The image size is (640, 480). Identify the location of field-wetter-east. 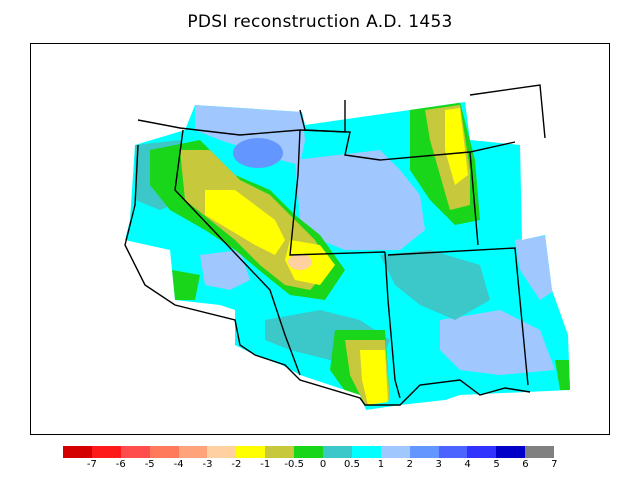
(535, 267).